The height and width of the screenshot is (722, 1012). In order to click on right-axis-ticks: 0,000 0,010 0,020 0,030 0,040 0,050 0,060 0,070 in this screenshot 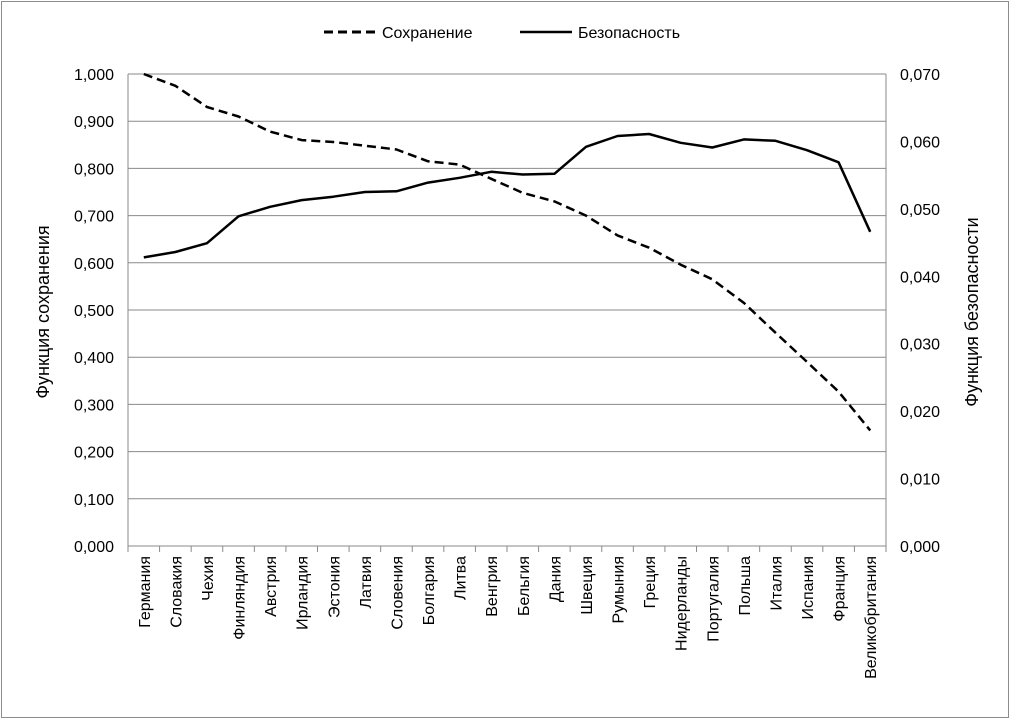, I will do `click(920, 311)`.